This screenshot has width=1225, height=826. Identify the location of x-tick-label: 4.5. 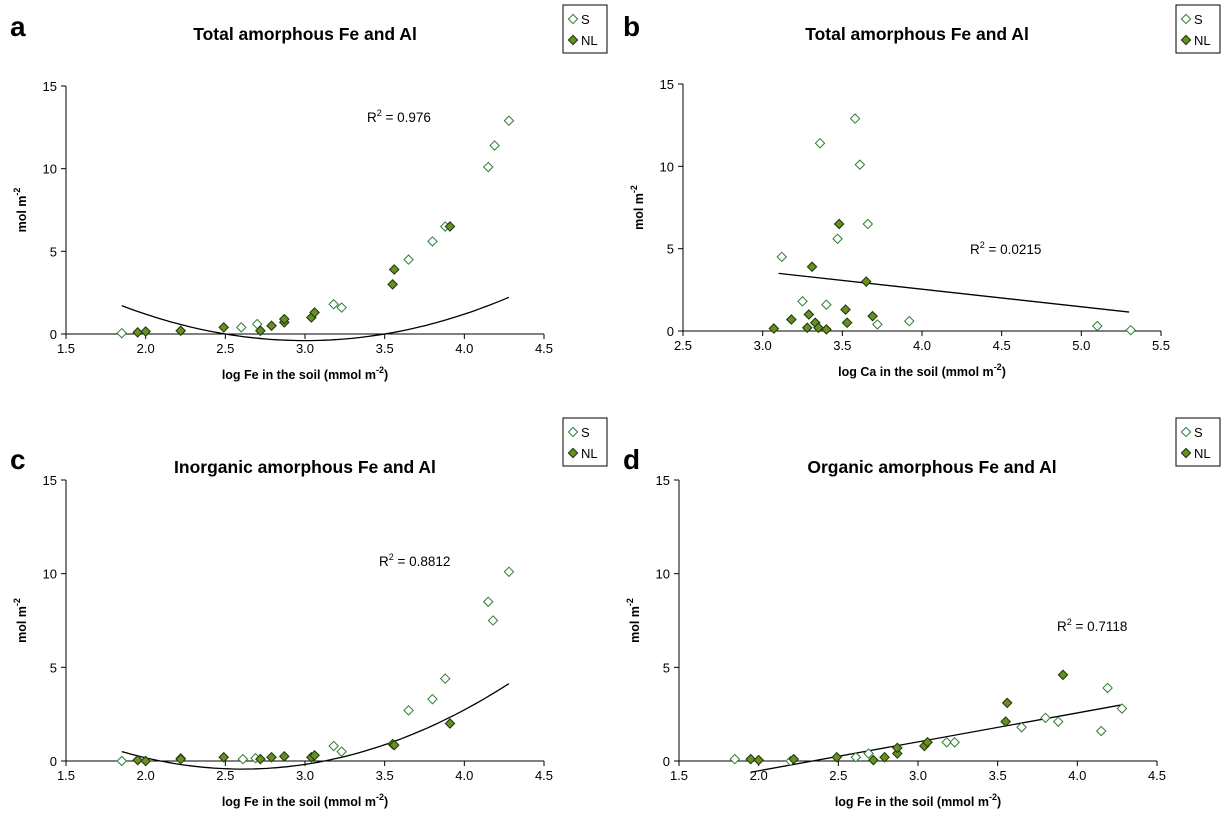
(544, 348).